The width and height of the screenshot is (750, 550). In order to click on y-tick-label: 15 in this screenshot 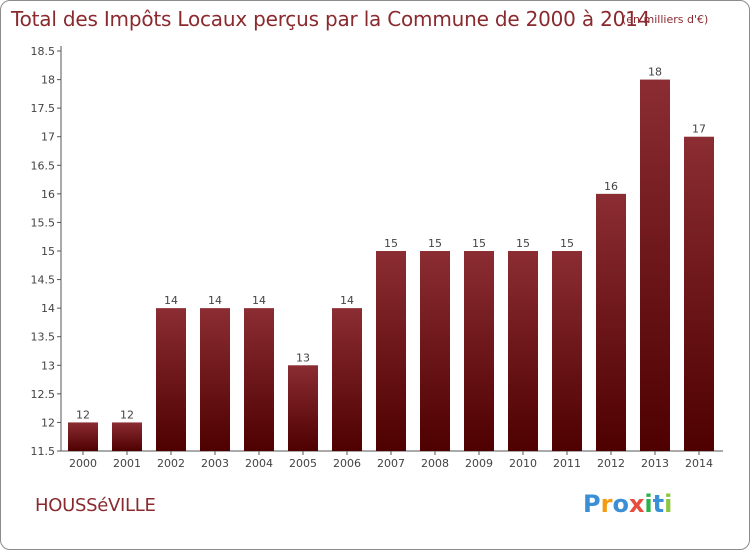, I will do `click(48, 251)`.